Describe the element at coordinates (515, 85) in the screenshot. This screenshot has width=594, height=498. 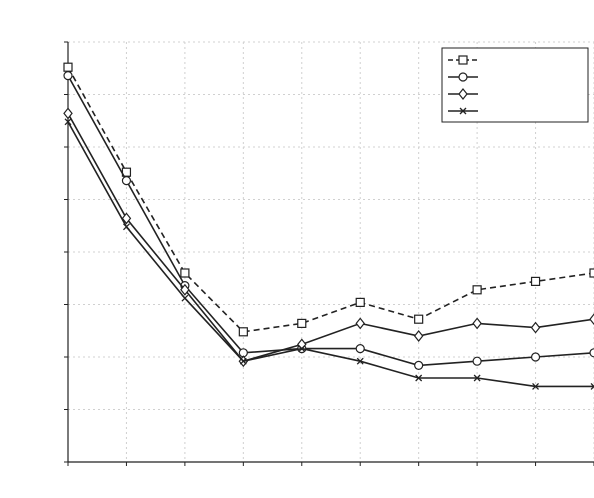
I see `legend` at that location.